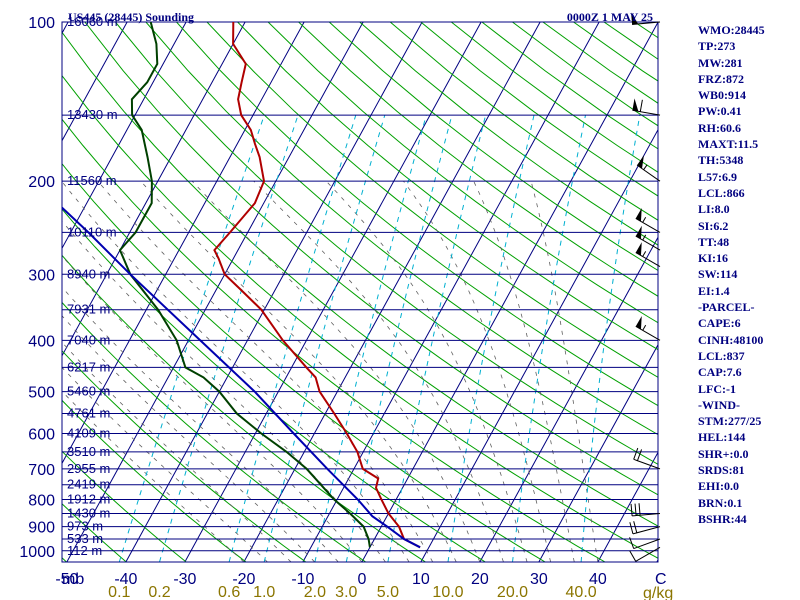 Image resolution: width=800 pixels, height=600 pixels. I want to click on pressure-tick-label: 700, so click(41, 470).